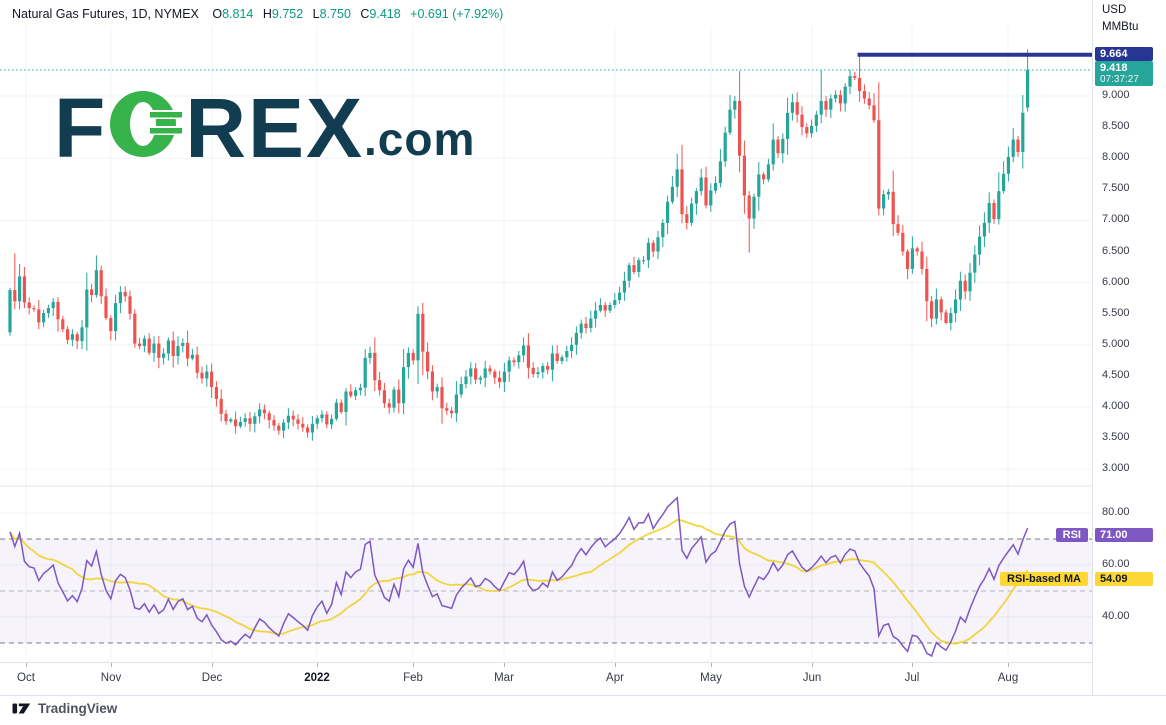  Describe the element at coordinates (812, 678) in the screenshot. I see `month-label-jun: Jun` at that location.